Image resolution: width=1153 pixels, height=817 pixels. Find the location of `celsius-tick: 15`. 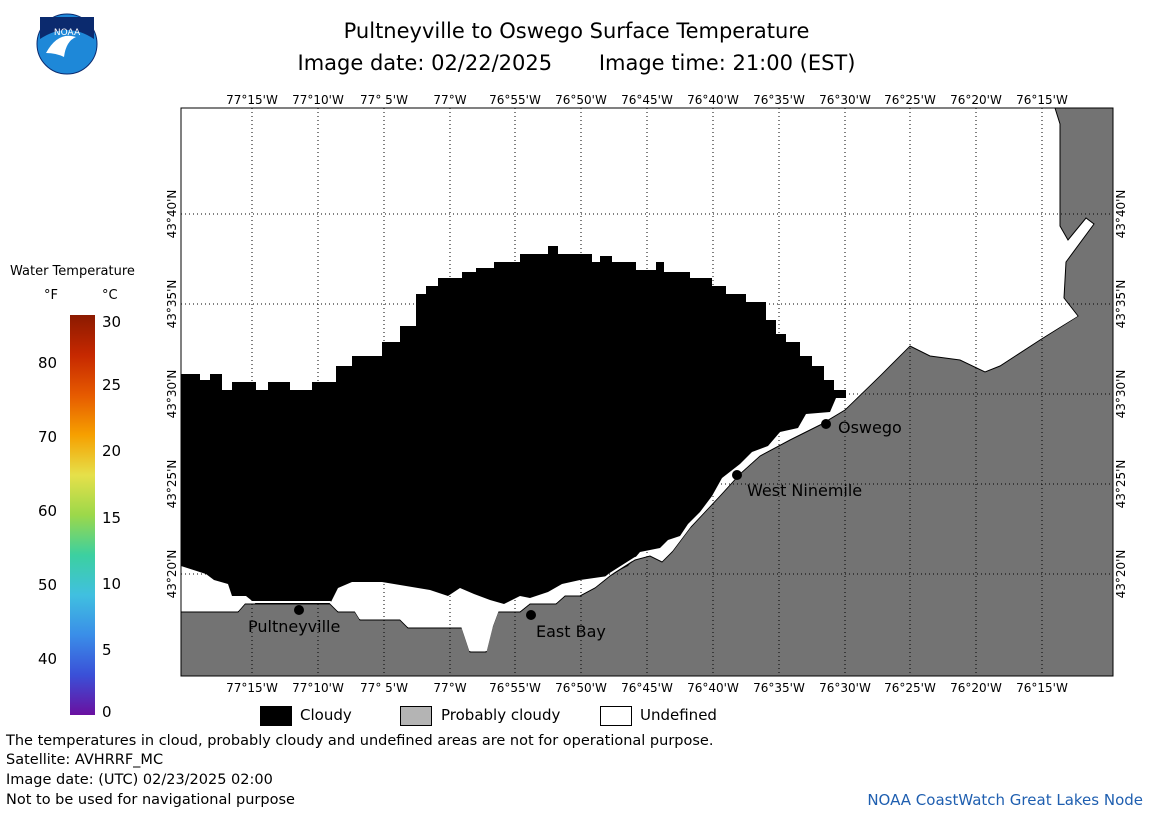

celsius-tick: 15 is located at coordinates (112, 518).